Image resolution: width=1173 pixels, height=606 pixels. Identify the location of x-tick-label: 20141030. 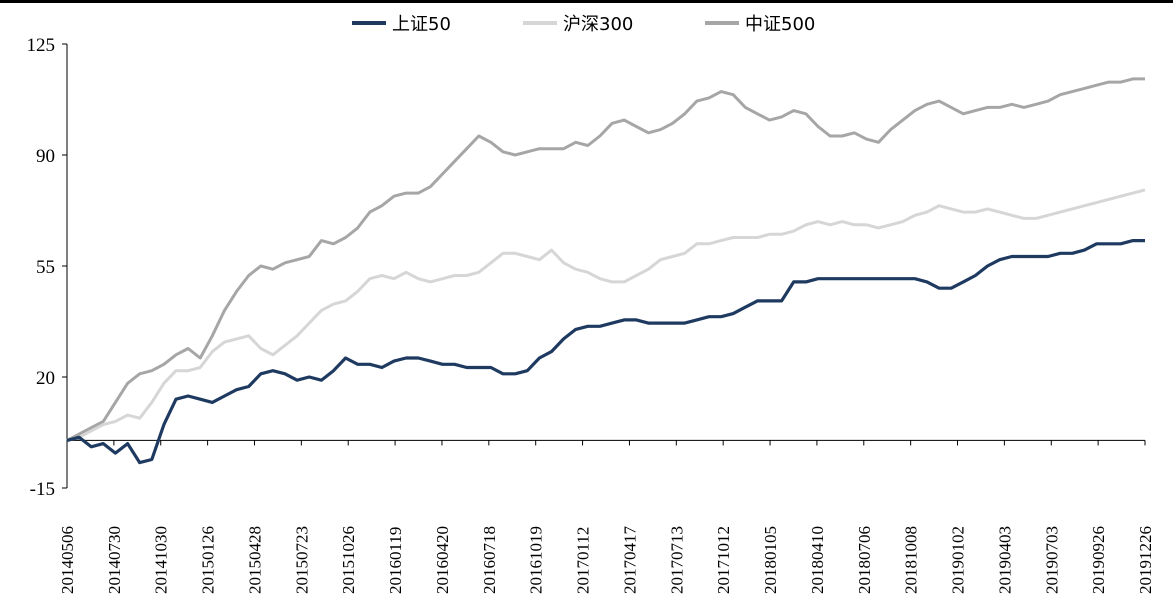
(161, 560).